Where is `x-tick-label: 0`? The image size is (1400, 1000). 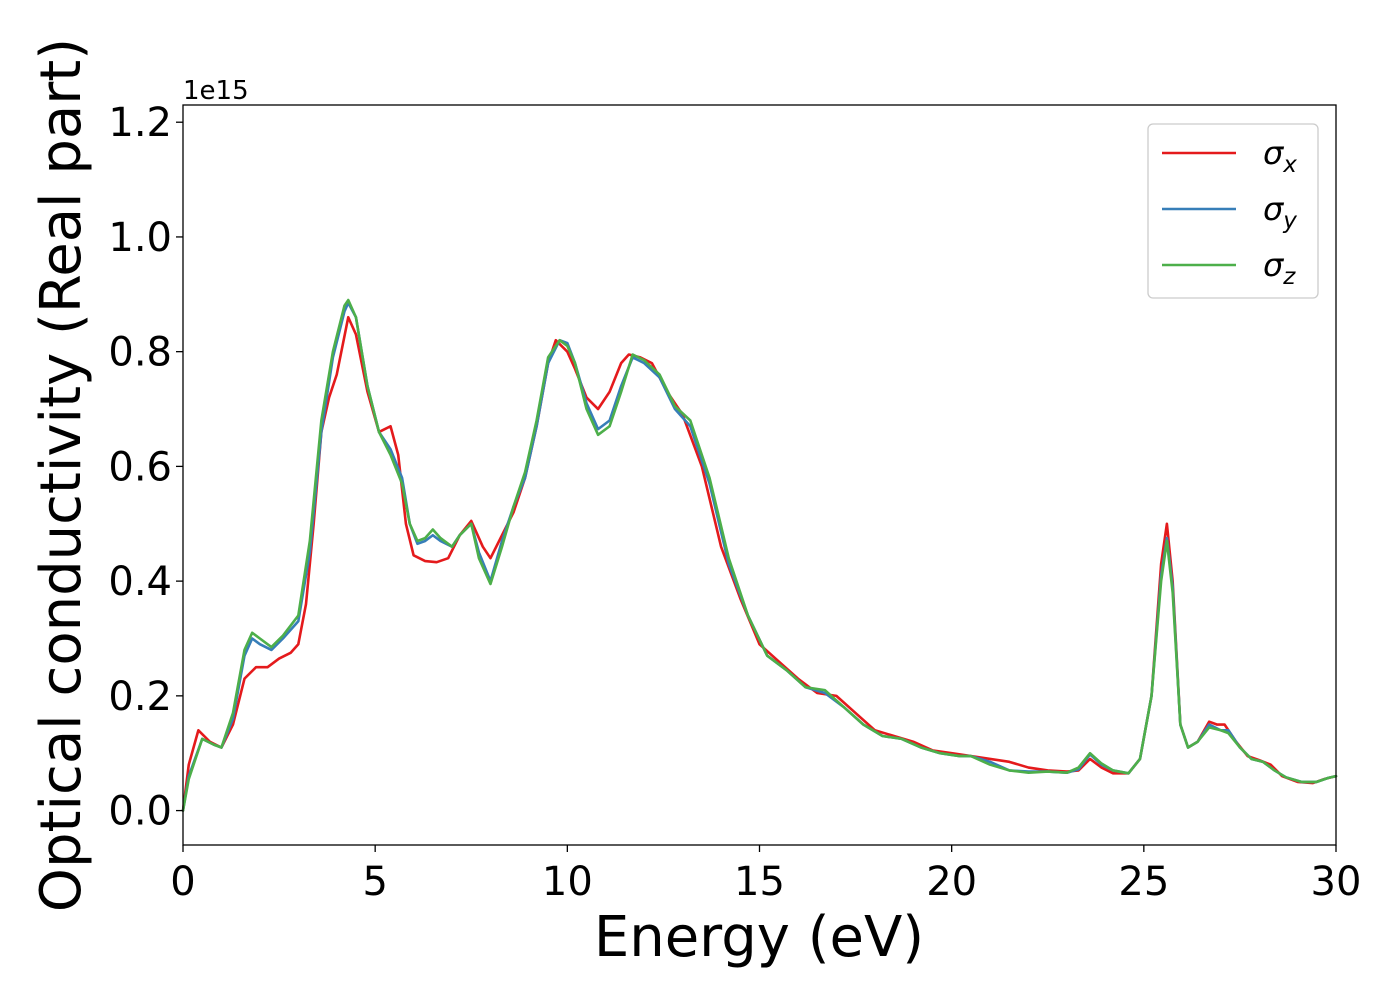
x-tick-label: 0 is located at coordinates (182, 882).